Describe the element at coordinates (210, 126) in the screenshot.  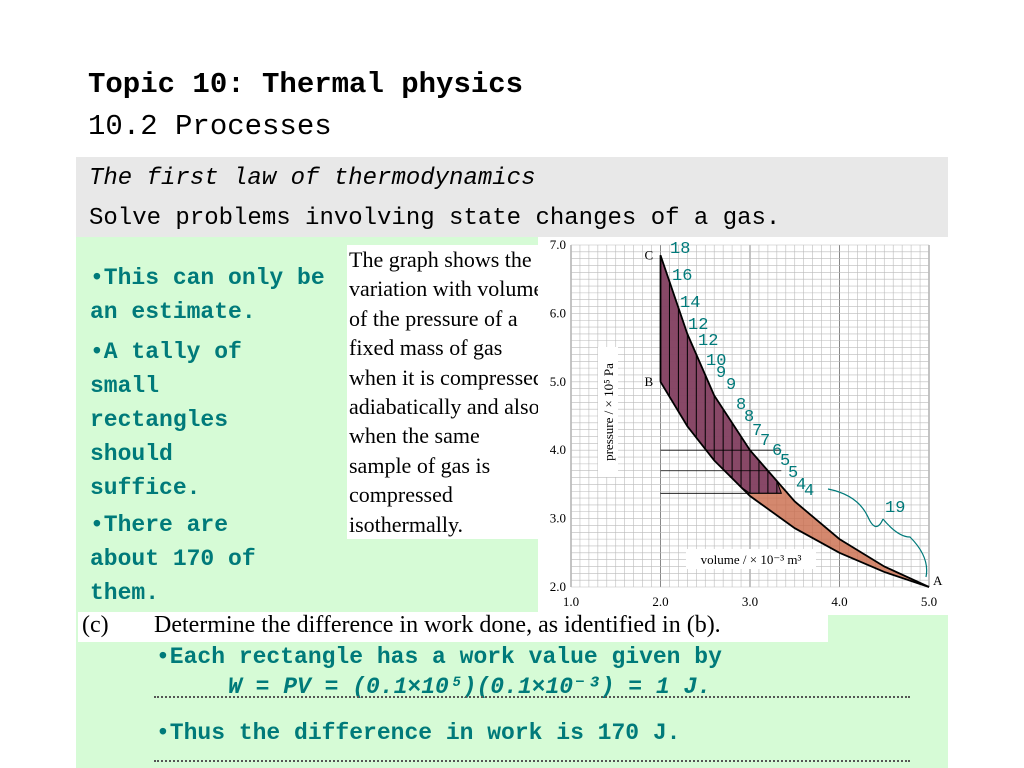
I see `page-subtitle: 10.2 Processes` at that location.